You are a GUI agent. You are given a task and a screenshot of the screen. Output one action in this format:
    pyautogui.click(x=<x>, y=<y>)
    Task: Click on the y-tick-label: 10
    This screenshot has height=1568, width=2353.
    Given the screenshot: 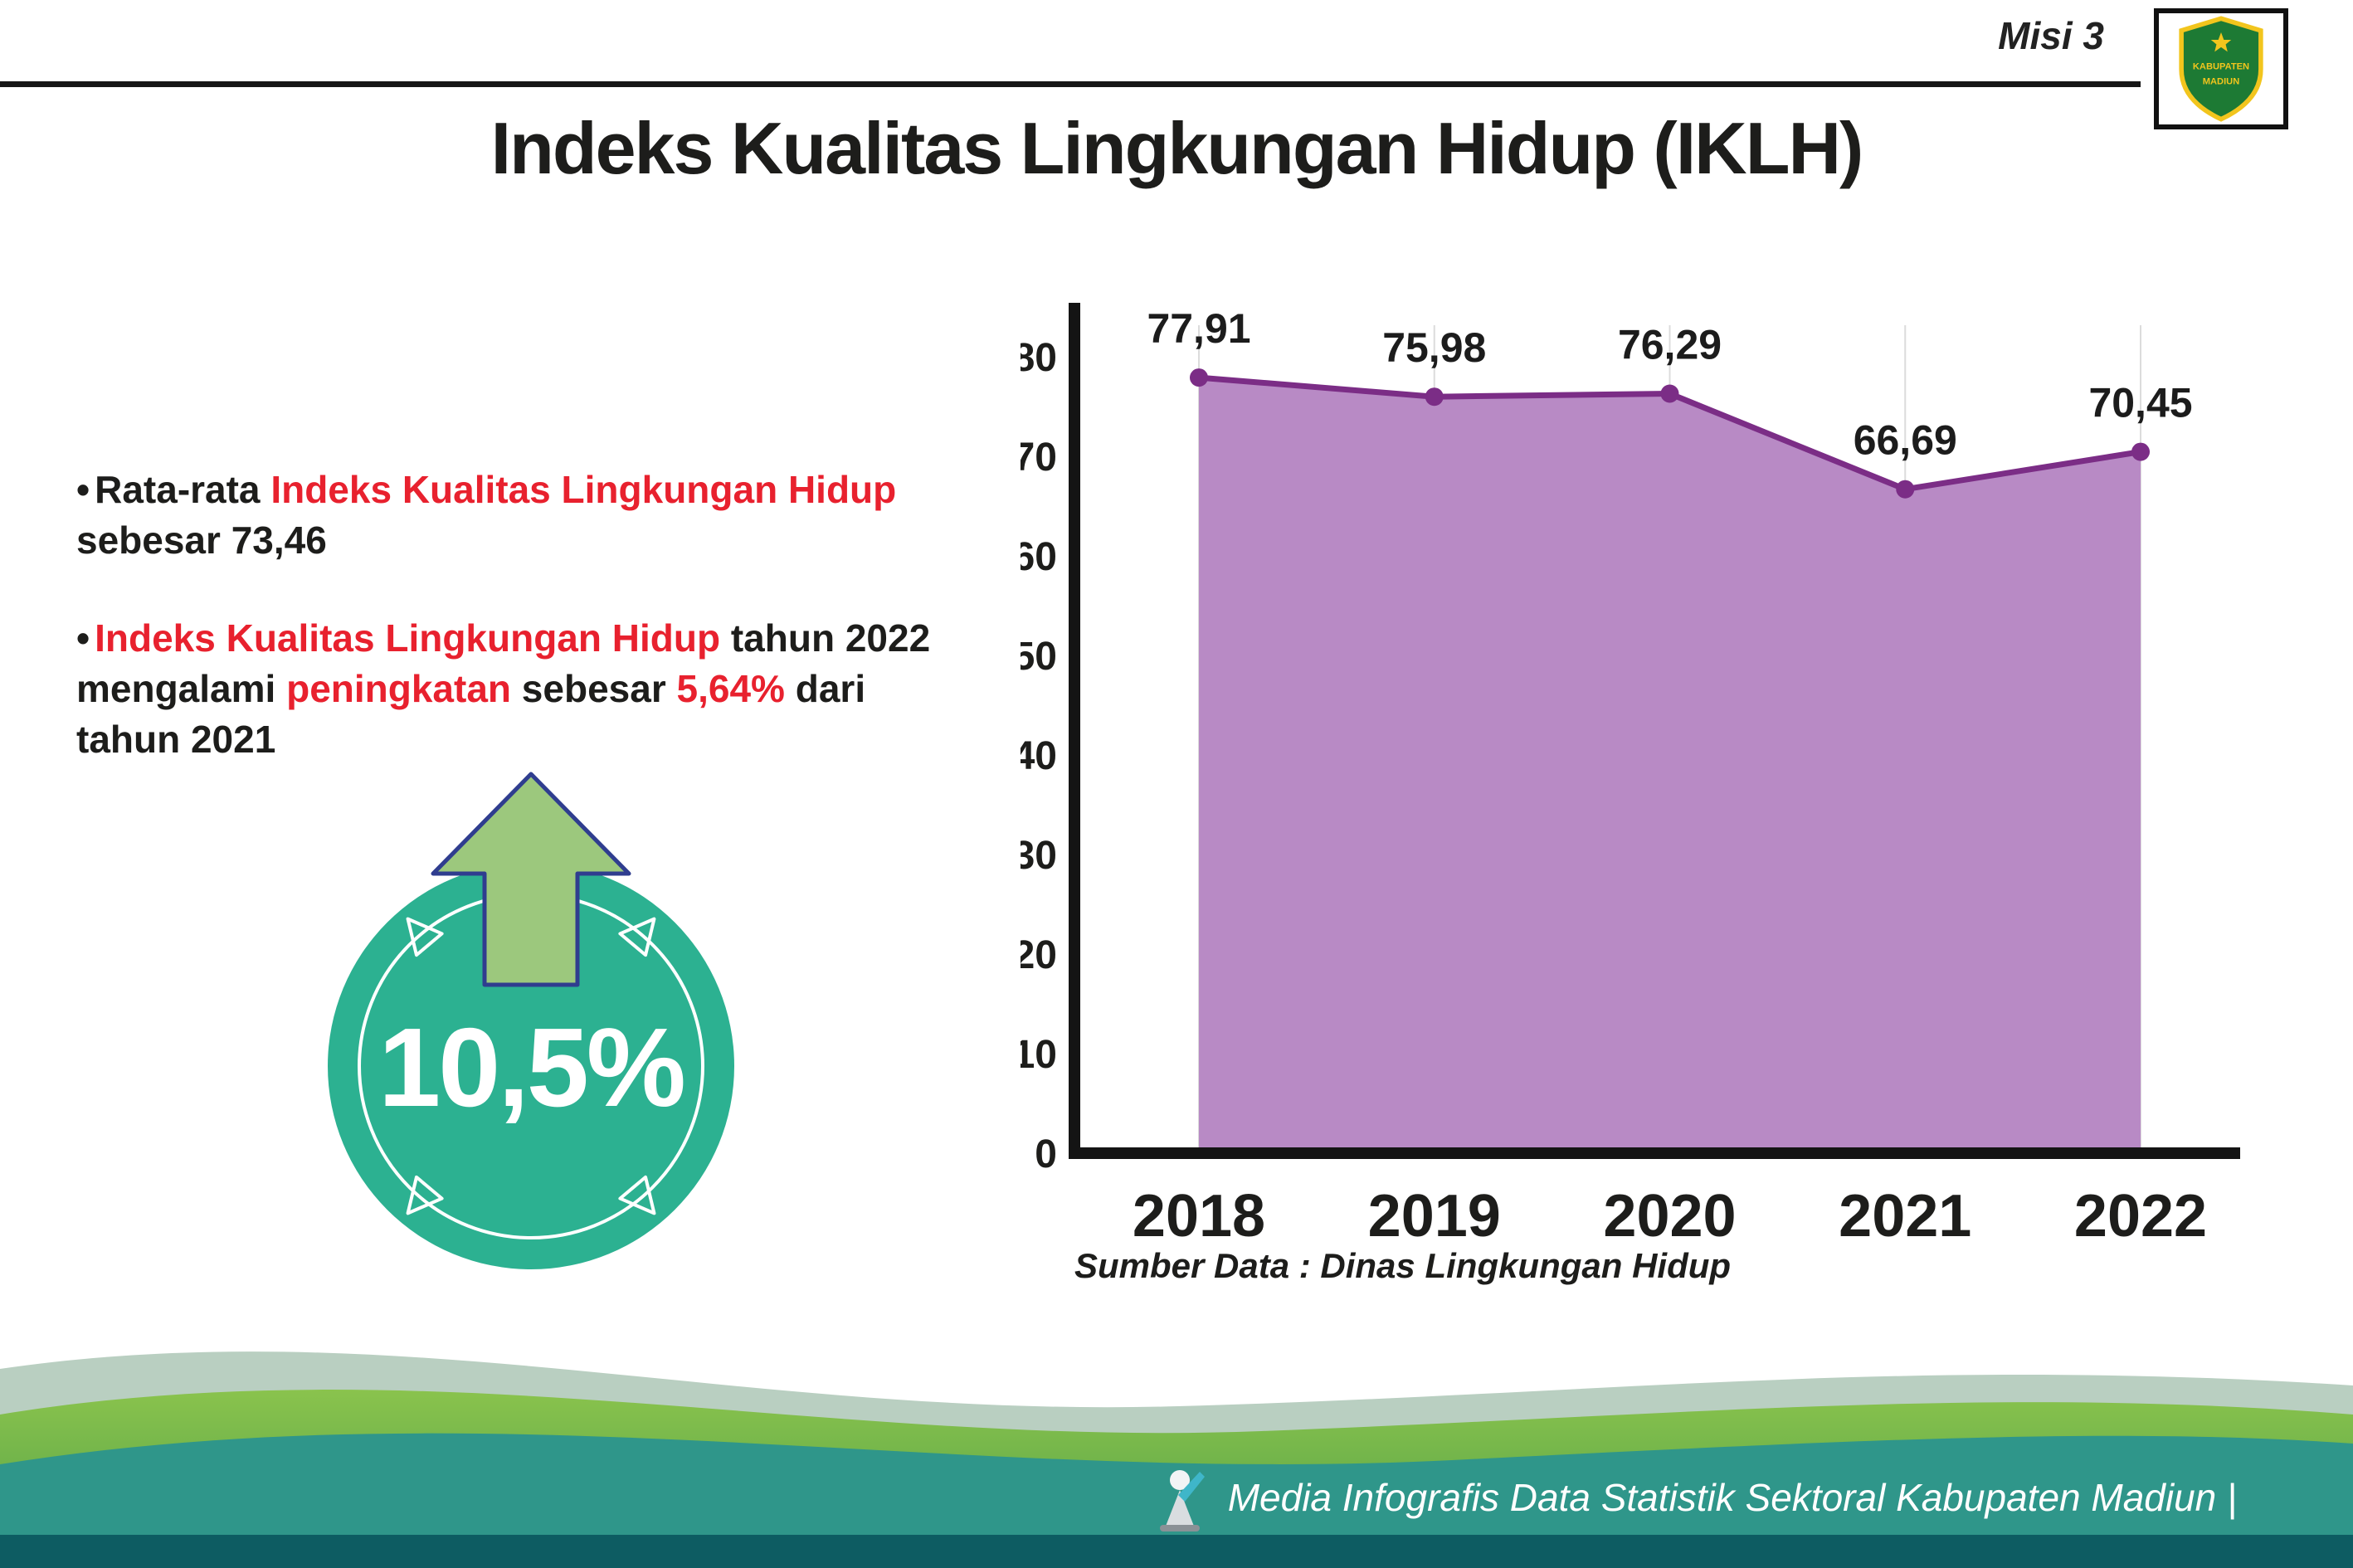 What is the action you would take?
    pyautogui.click(x=1039, y=1055)
    